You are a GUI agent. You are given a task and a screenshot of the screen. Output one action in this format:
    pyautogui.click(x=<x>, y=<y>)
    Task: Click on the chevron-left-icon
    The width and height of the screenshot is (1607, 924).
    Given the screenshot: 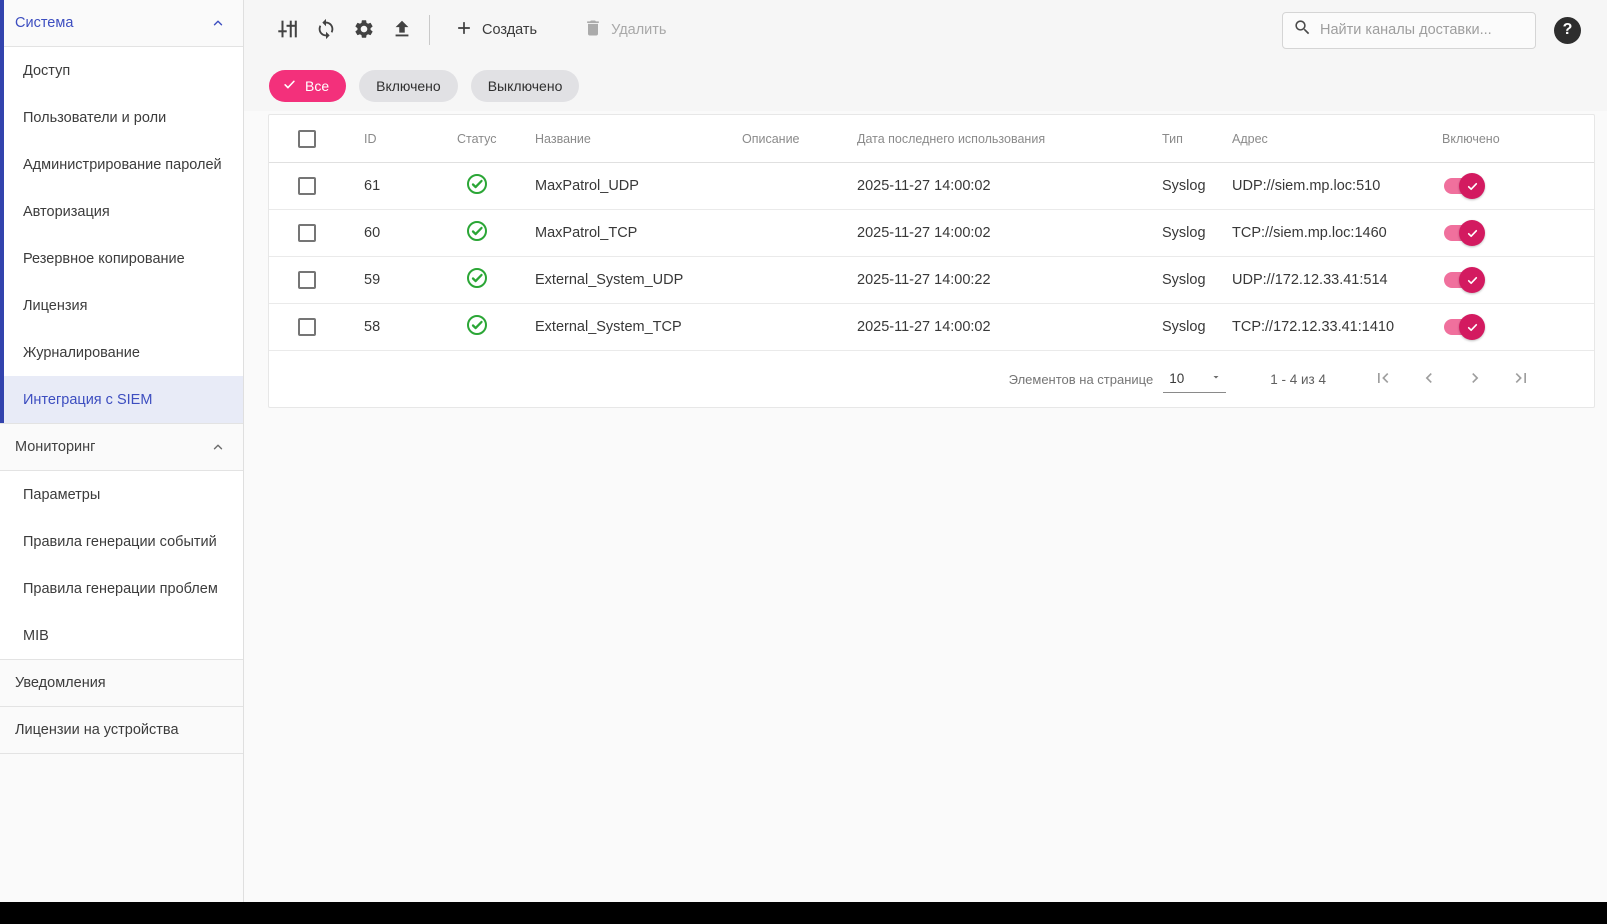 What is the action you would take?
    pyautogui.click(x=1429, y=379)
    